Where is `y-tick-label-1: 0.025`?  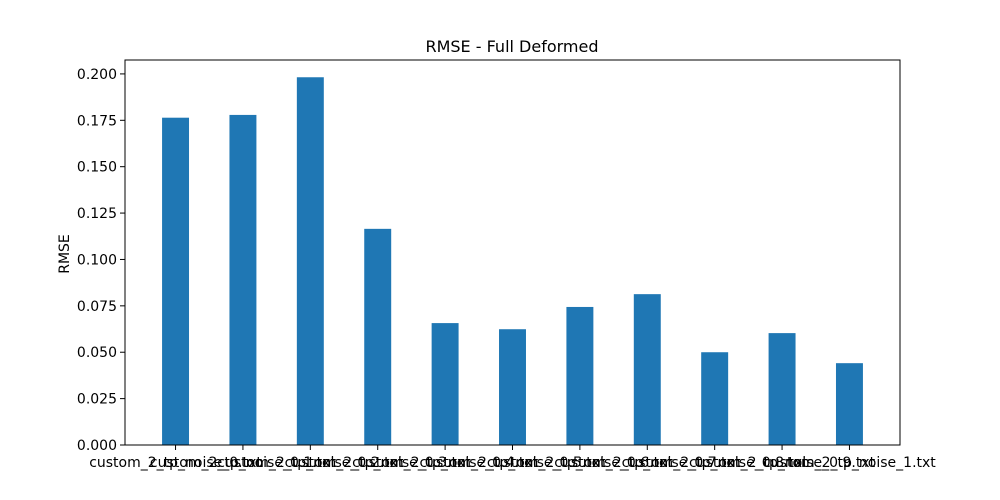
y-tick-label-1: 0.025 is located at coordinates (97, 400).